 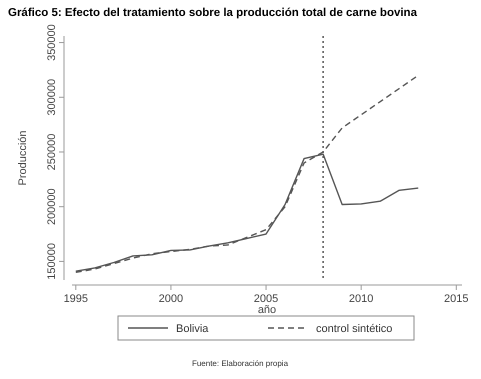 What do you see at coordinates (193, 329) in the screenshot?
I see `legend-label: Bolivia` at bounding box center [193, 329].